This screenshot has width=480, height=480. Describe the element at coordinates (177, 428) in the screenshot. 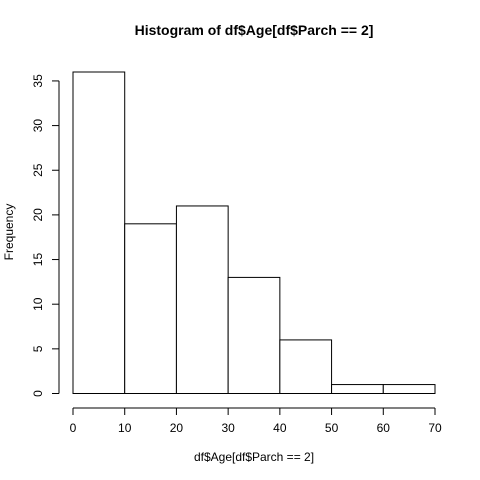

I see `x-tick-label: 20` at that location.